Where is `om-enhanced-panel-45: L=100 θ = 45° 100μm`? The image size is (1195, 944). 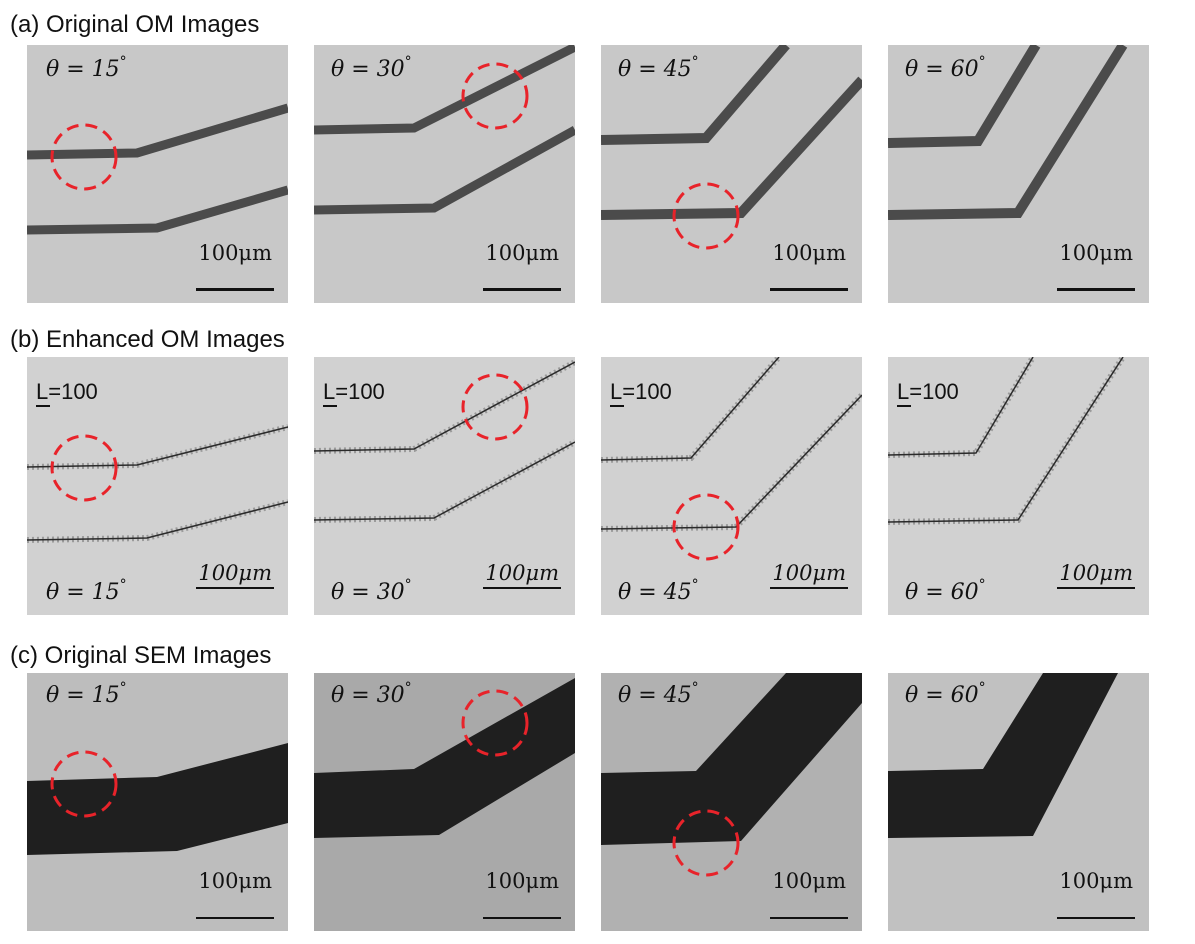 om-enhanced-panel-45: L=100 θ = 45° 100μm is located at coordinates (731, 486).